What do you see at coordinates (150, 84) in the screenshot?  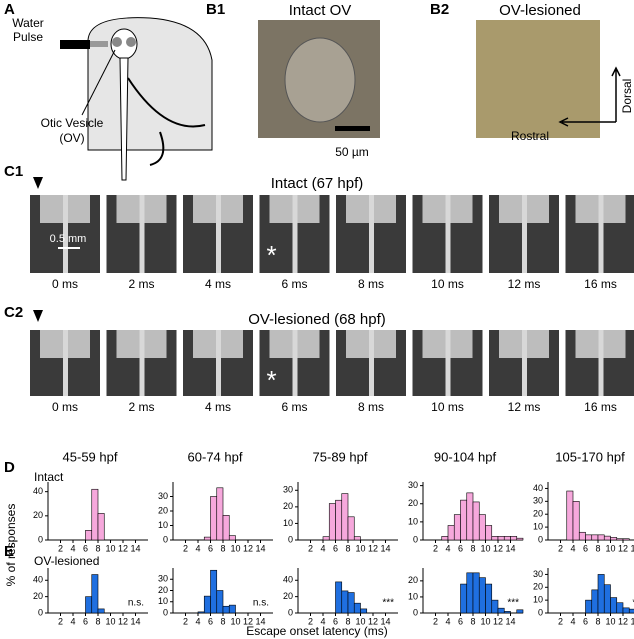 I see `dish` at bounding box center [150, 84].